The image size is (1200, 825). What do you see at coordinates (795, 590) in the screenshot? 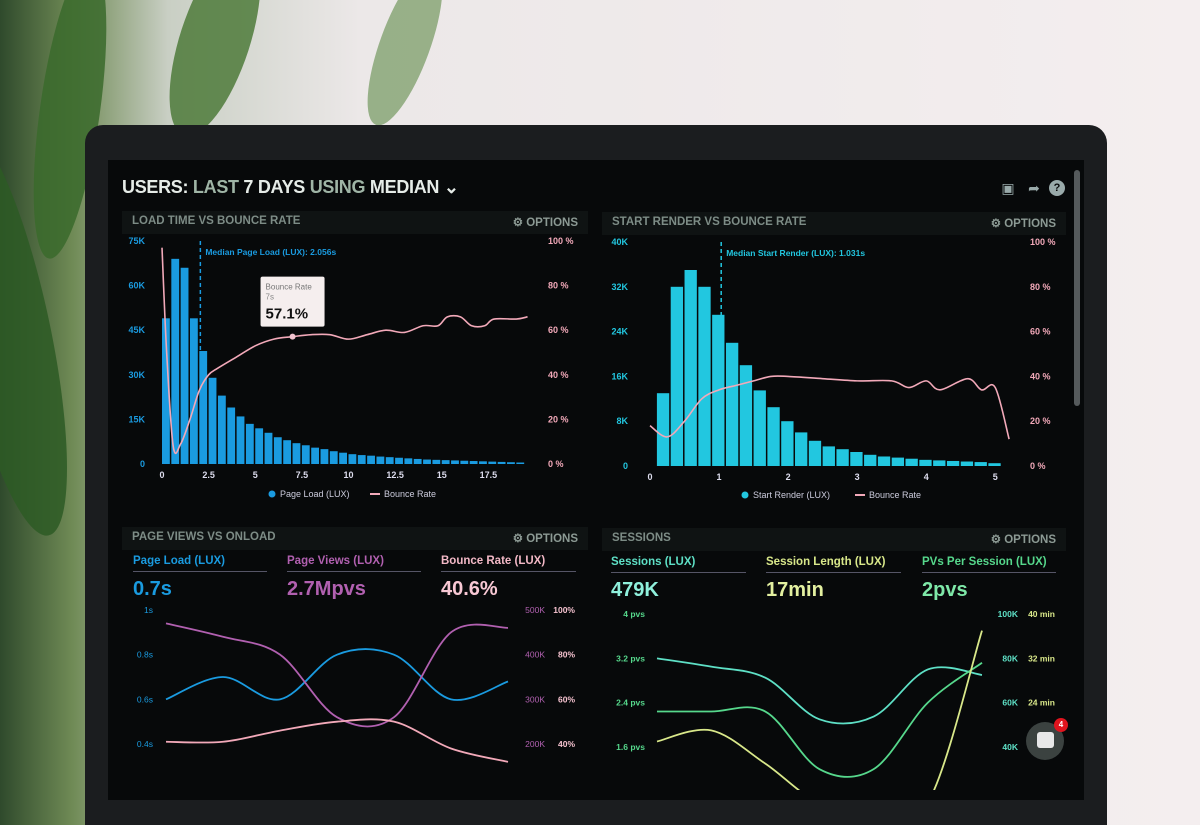
I see `kpi-value: 17min` at bounding box center [795, 590].